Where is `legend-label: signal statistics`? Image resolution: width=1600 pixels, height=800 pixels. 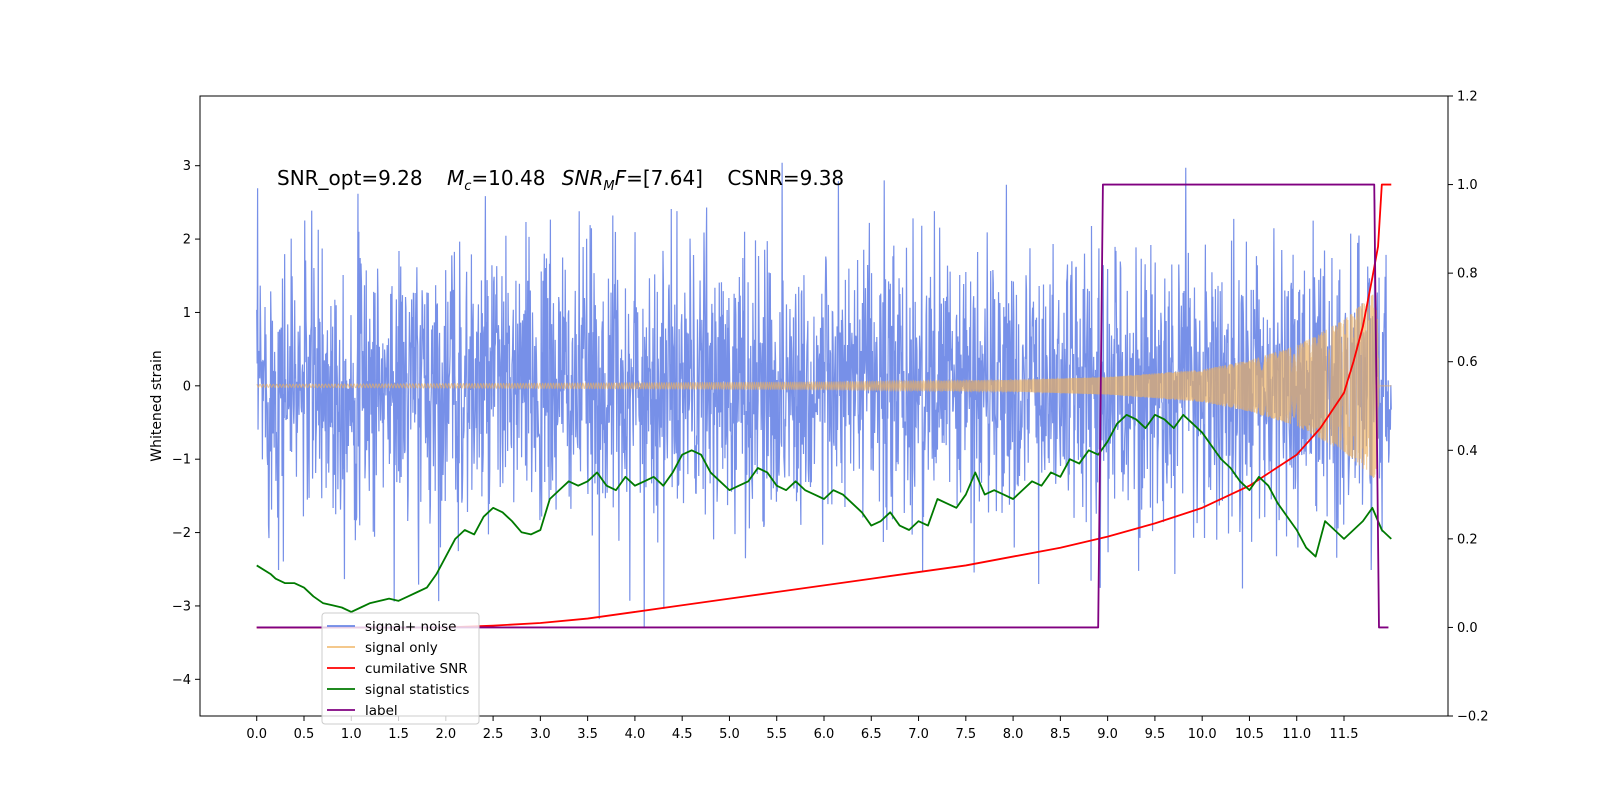
legend-label: signal statistics is located at coordinates (417, 690).